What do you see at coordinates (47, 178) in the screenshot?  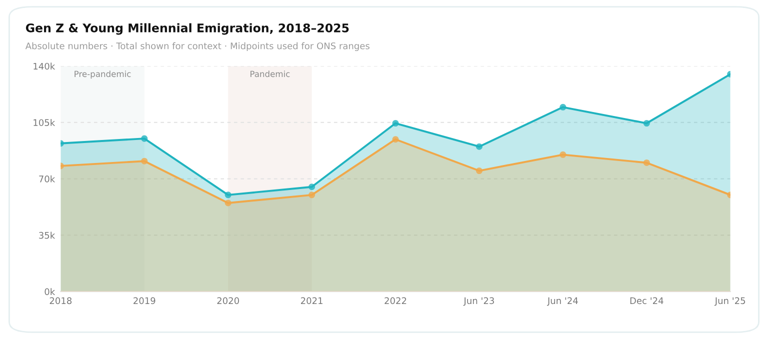 I see `y-tick-label: 70k` at bounding box center [47, 178].